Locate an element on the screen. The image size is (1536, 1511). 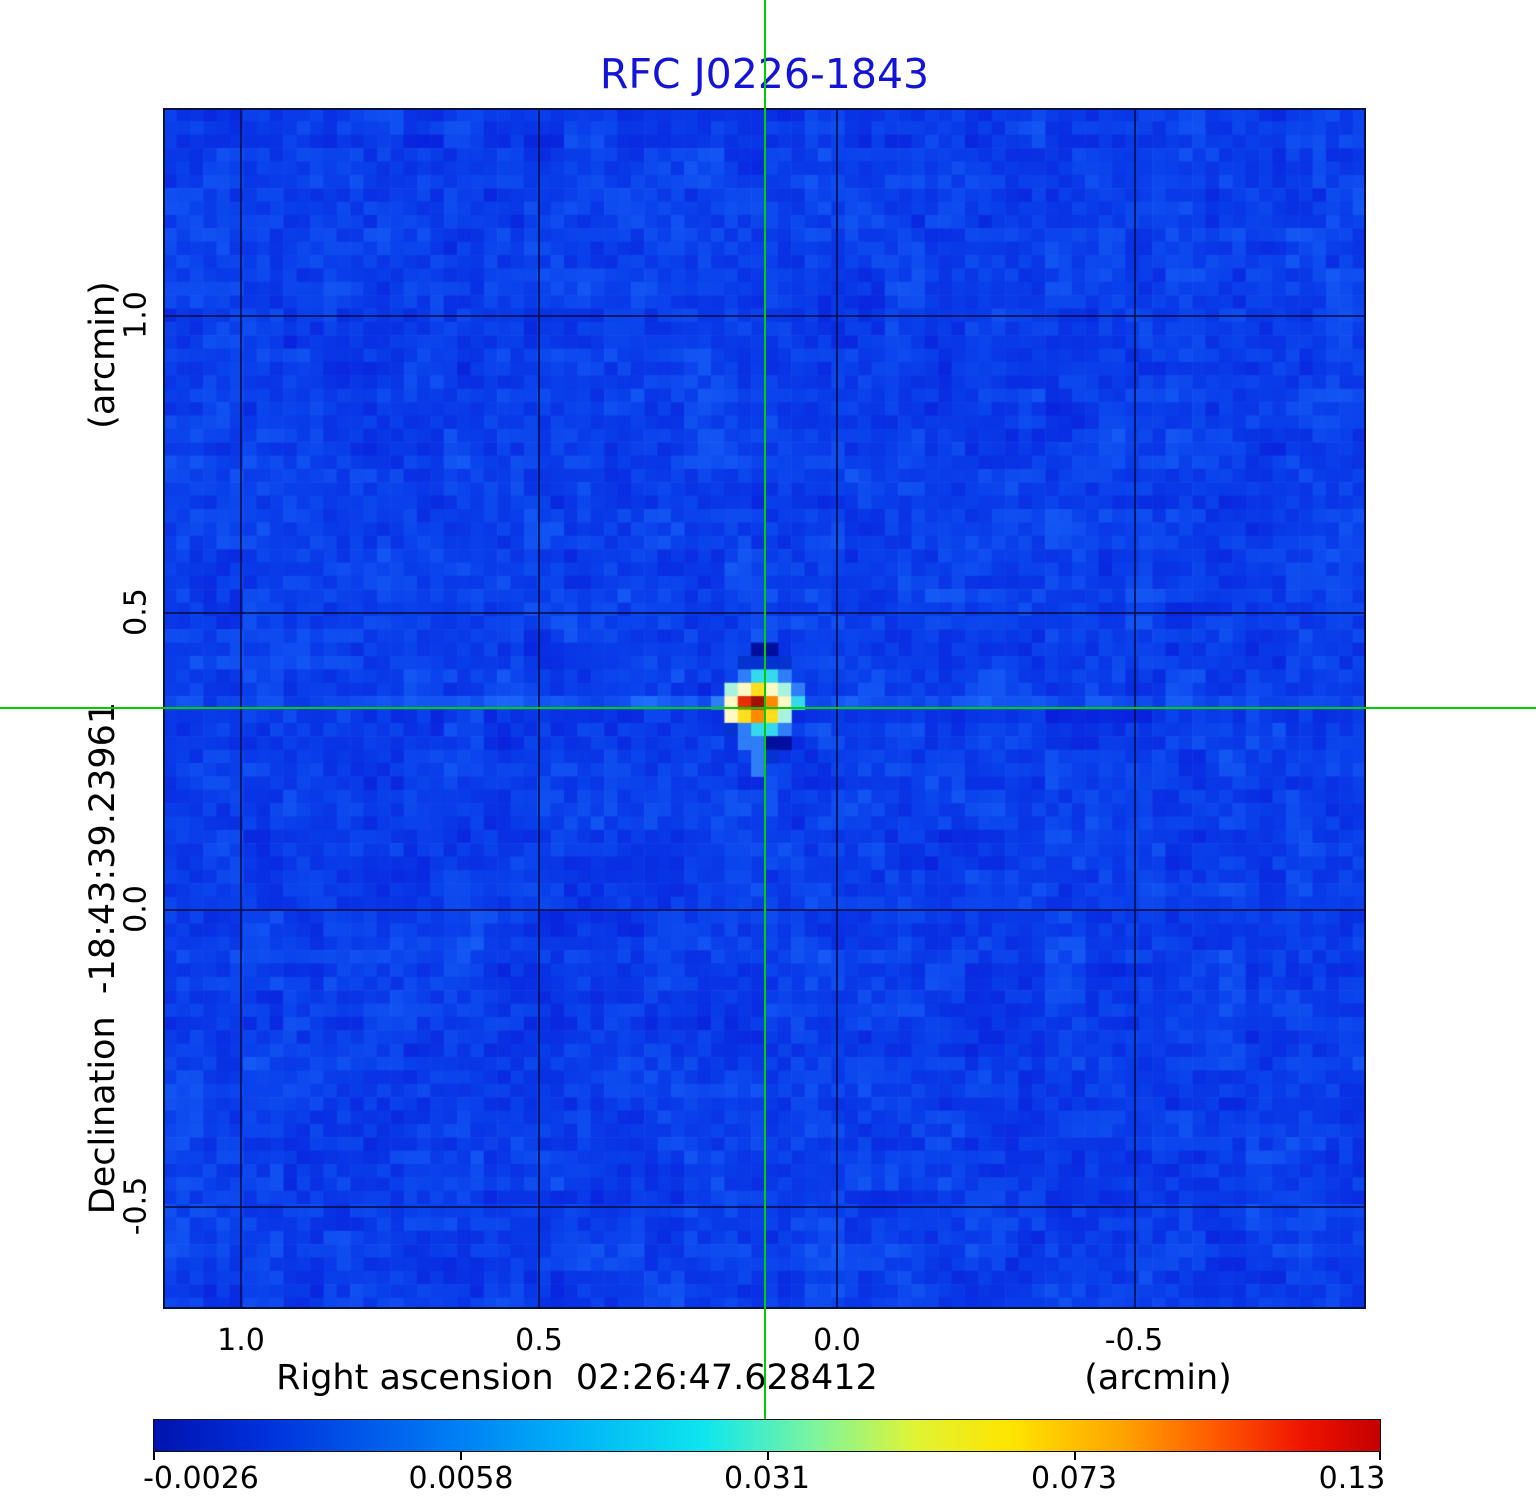
x-axis-unit-label: (arcmin) is located at coordinates (1158, 1378).